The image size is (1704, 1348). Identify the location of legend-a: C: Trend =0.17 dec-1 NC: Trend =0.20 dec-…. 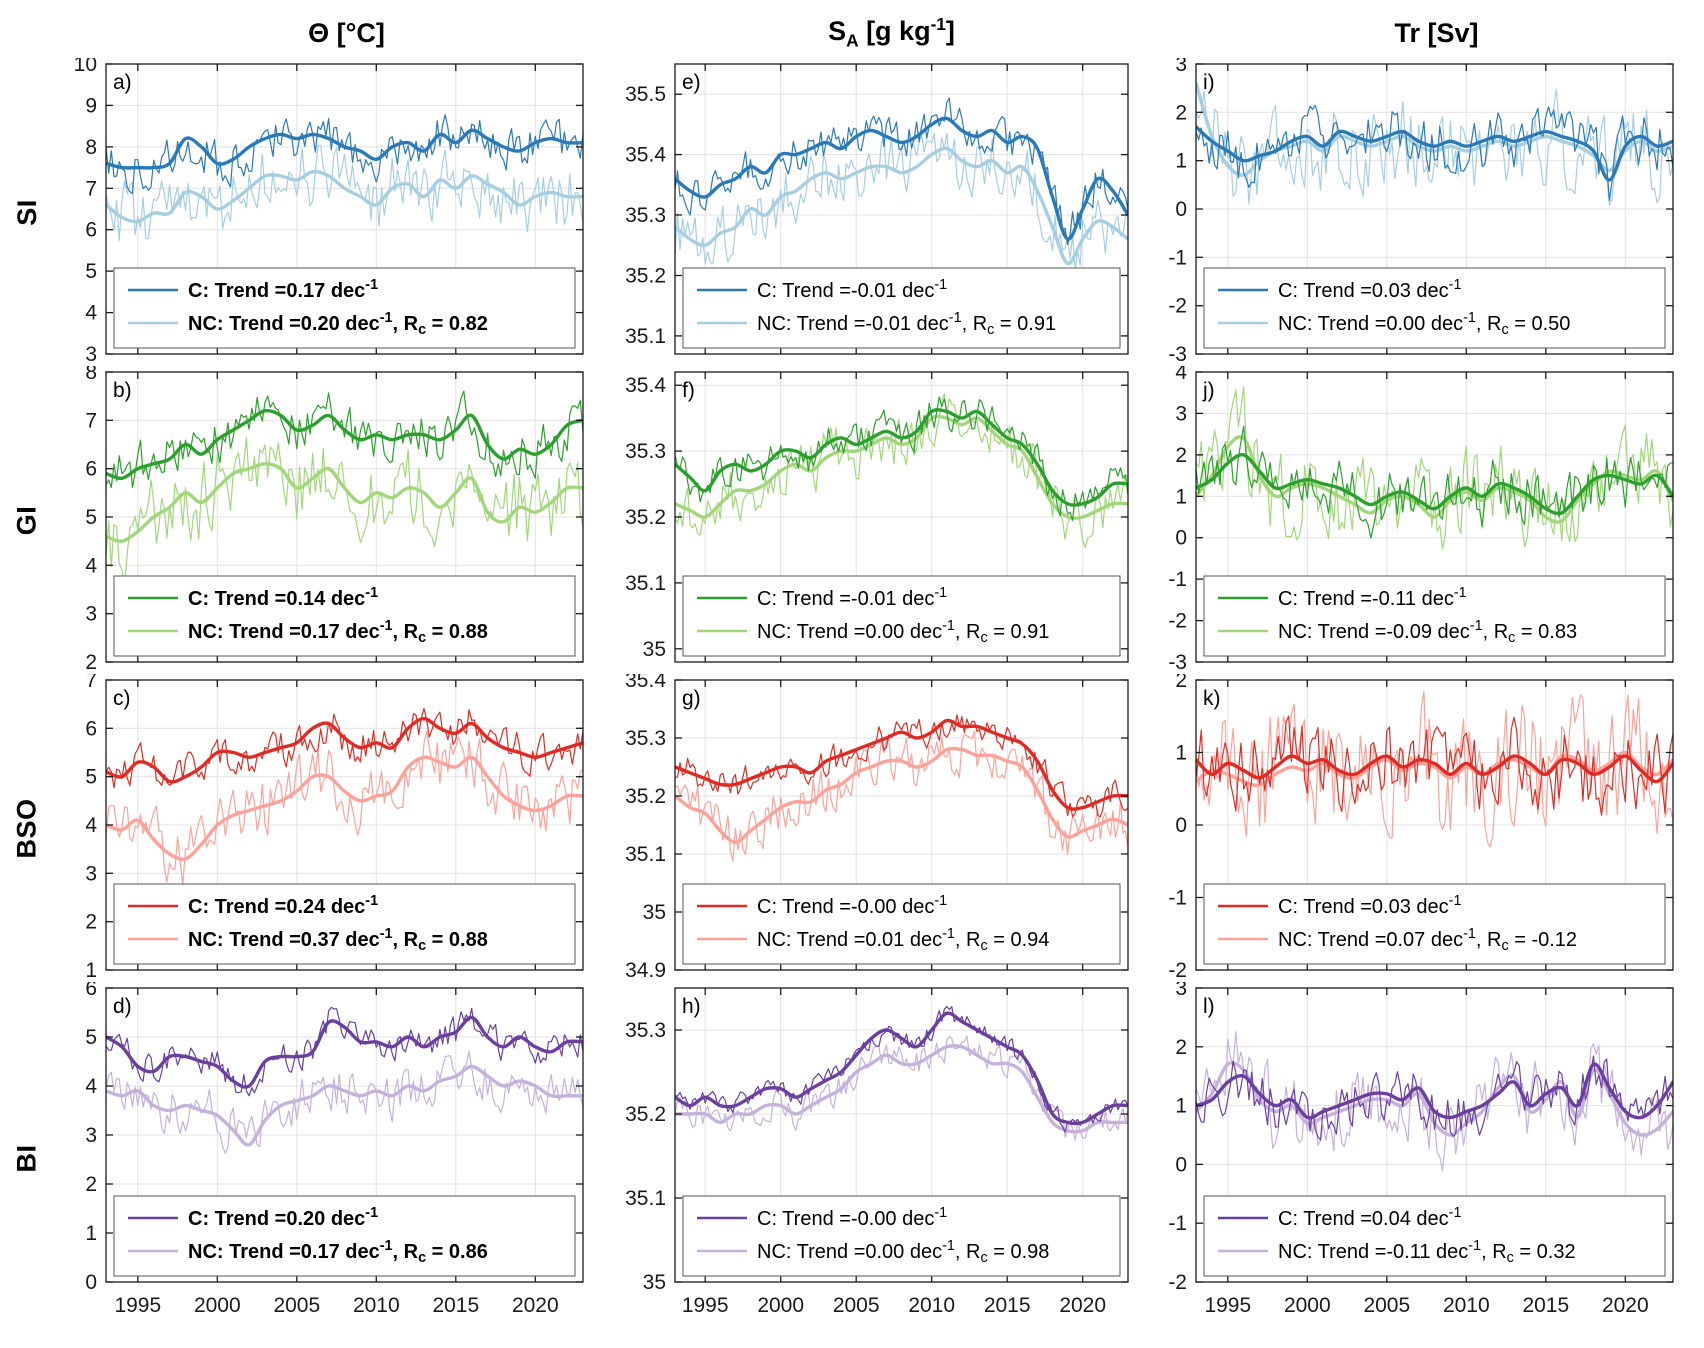
(344, 308).